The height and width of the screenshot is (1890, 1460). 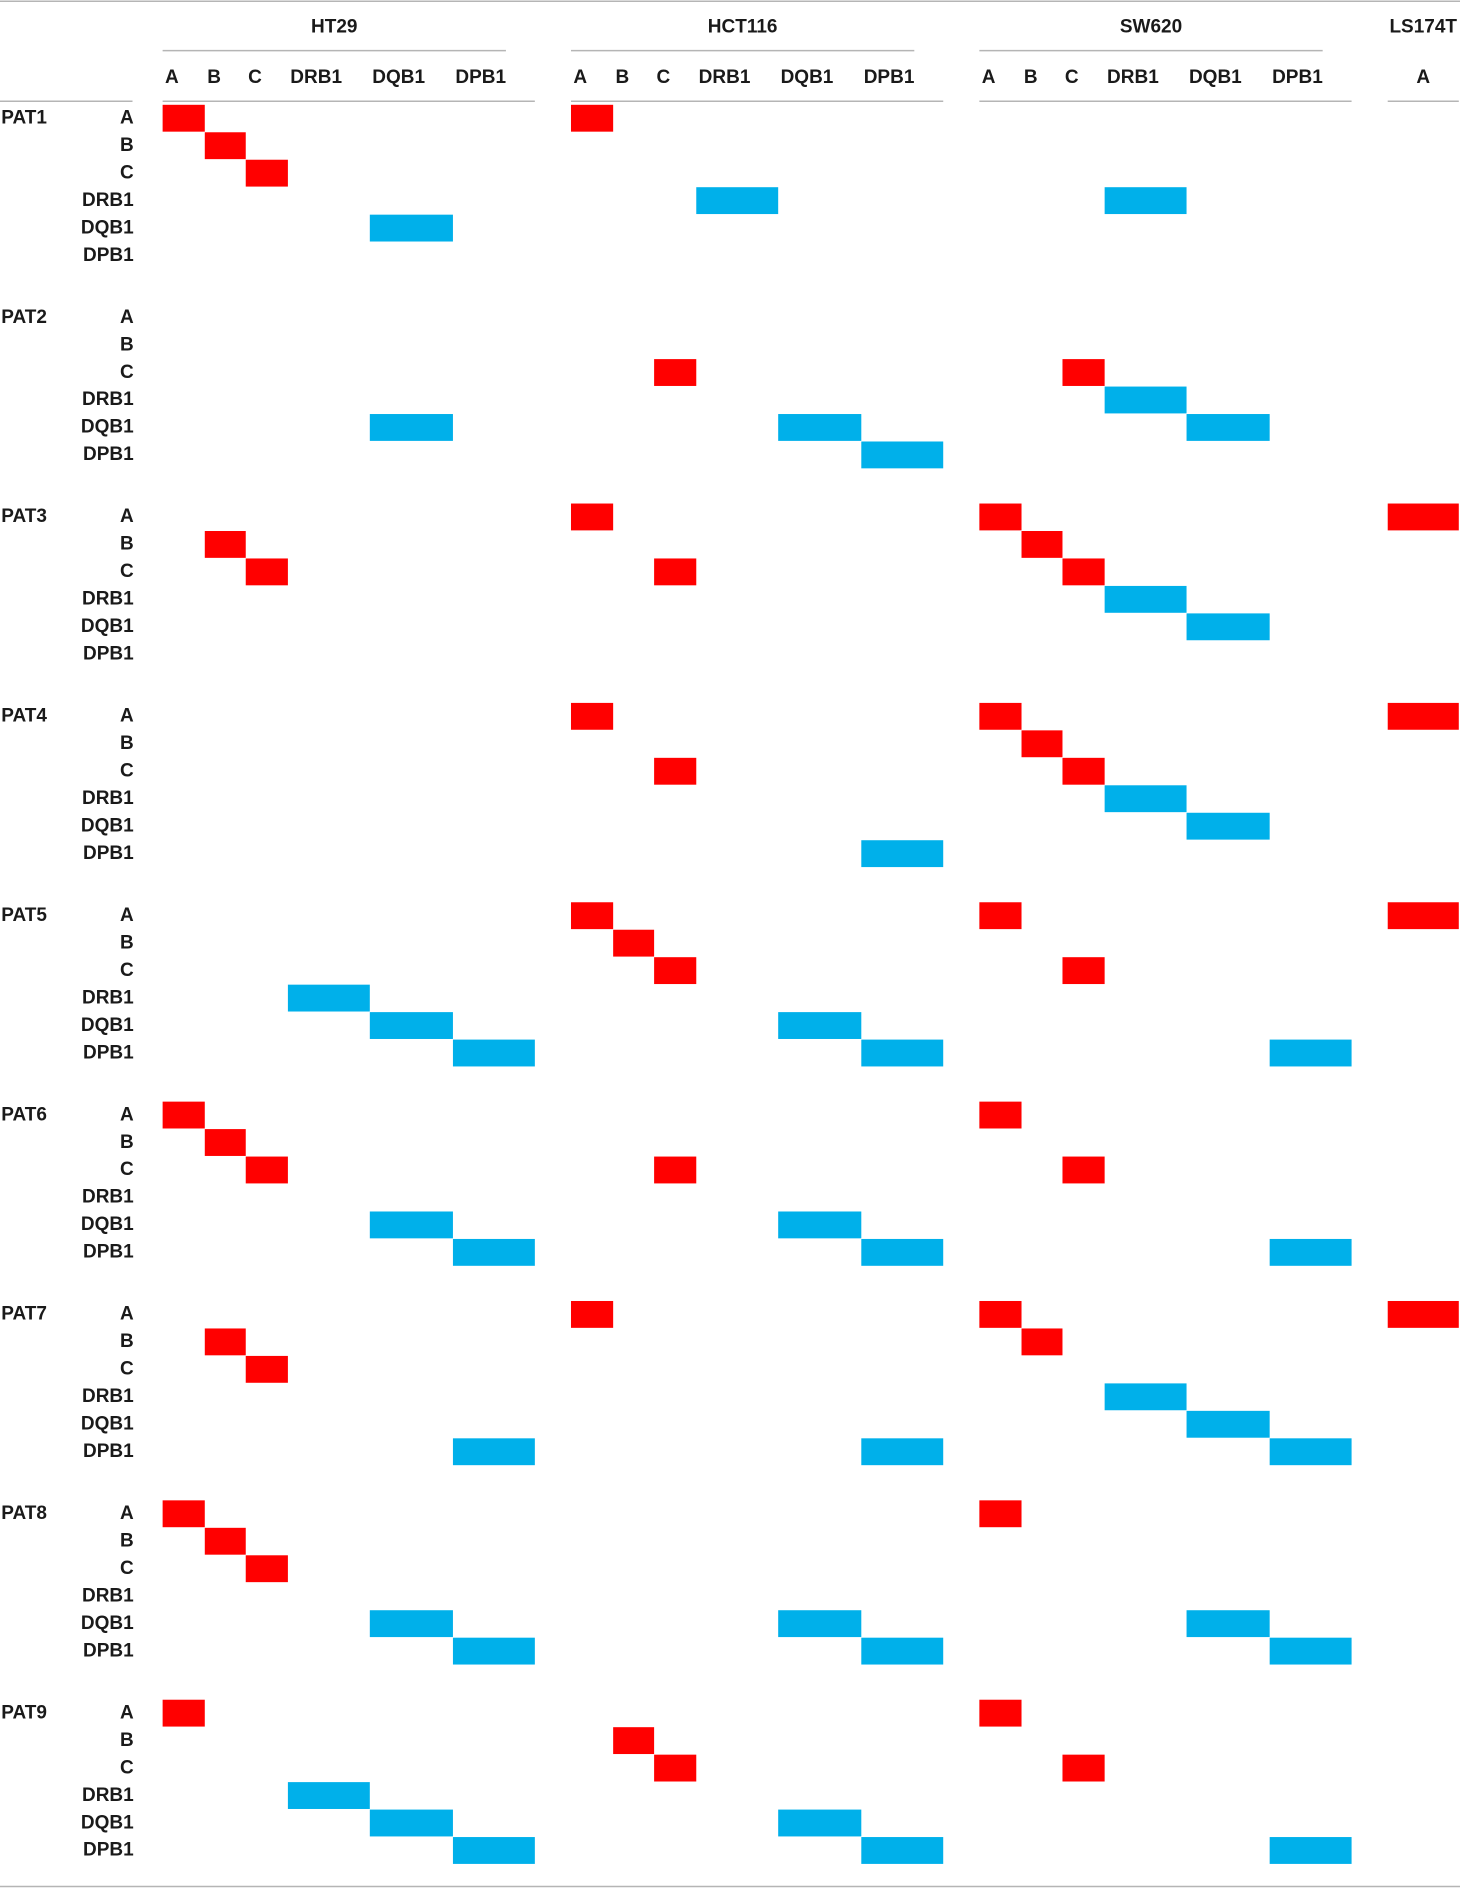 What do you see at coordinates (1000, 1314) in the screenshot?
I see `cell-pat7-sw620-a` at bounding box center [1000, 1314].